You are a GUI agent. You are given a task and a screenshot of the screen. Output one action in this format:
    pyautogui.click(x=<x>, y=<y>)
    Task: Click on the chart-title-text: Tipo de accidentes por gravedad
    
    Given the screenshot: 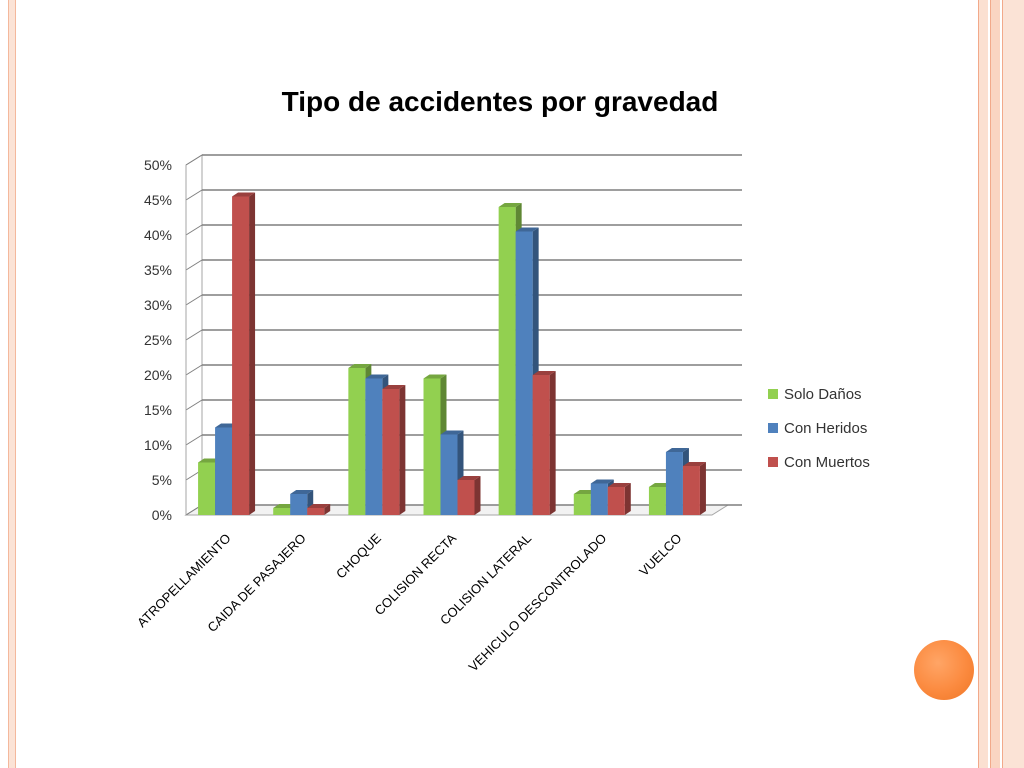 What is the action you would take?
    pyautogui.click(x=500, y=101)
    